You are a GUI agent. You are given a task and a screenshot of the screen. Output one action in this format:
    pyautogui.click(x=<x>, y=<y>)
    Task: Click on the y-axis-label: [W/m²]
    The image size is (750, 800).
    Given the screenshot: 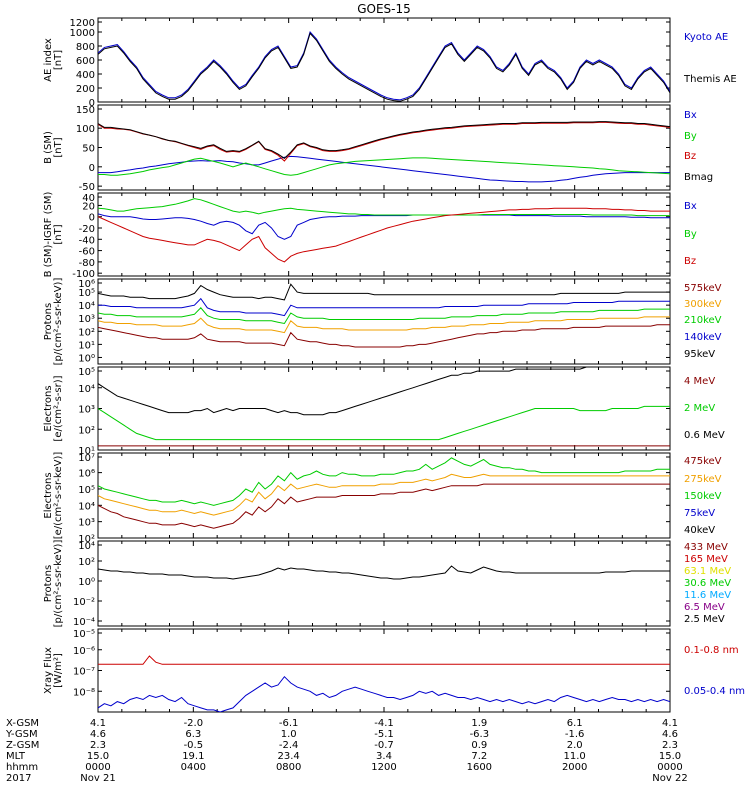 What is the action you would take?
    pyautogui.click(x=58, y=670)
    